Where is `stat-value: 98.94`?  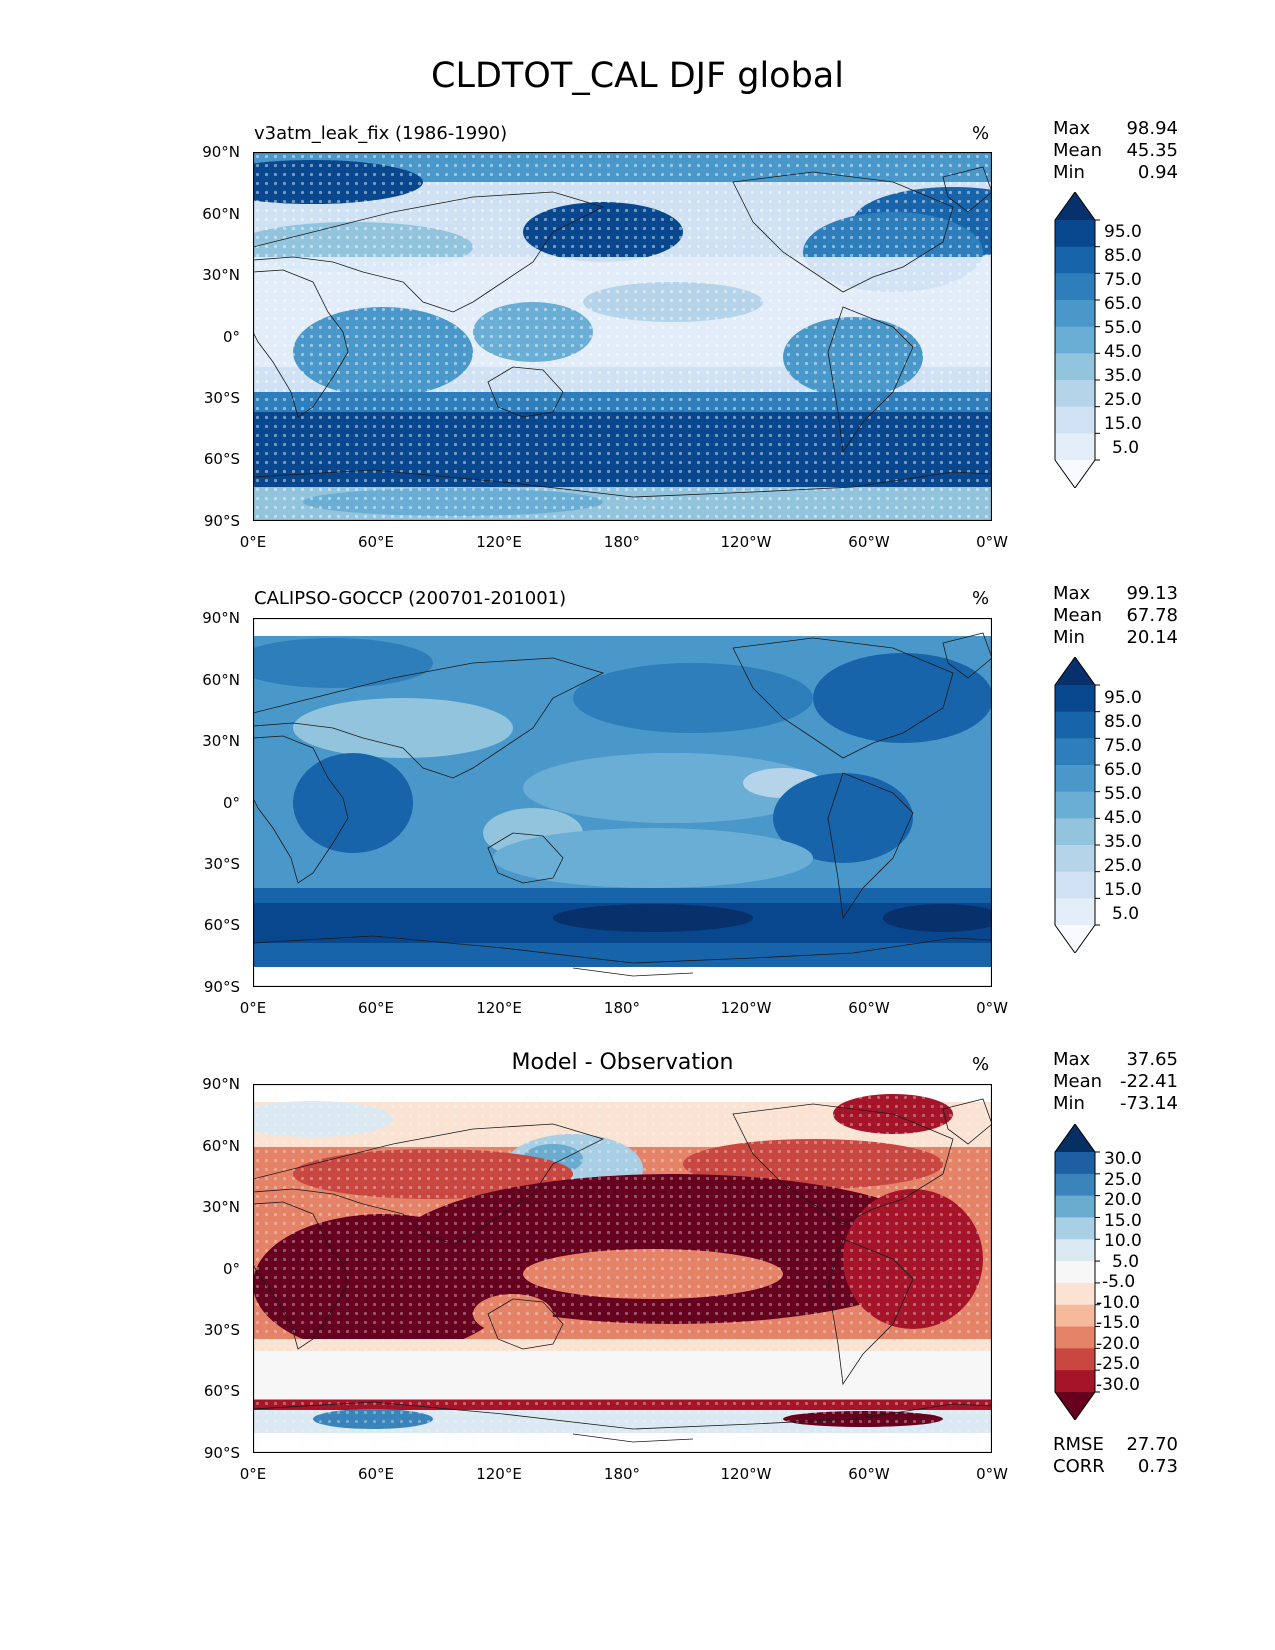 stat-value: 98.94 is located at coordinates (1152, 128).